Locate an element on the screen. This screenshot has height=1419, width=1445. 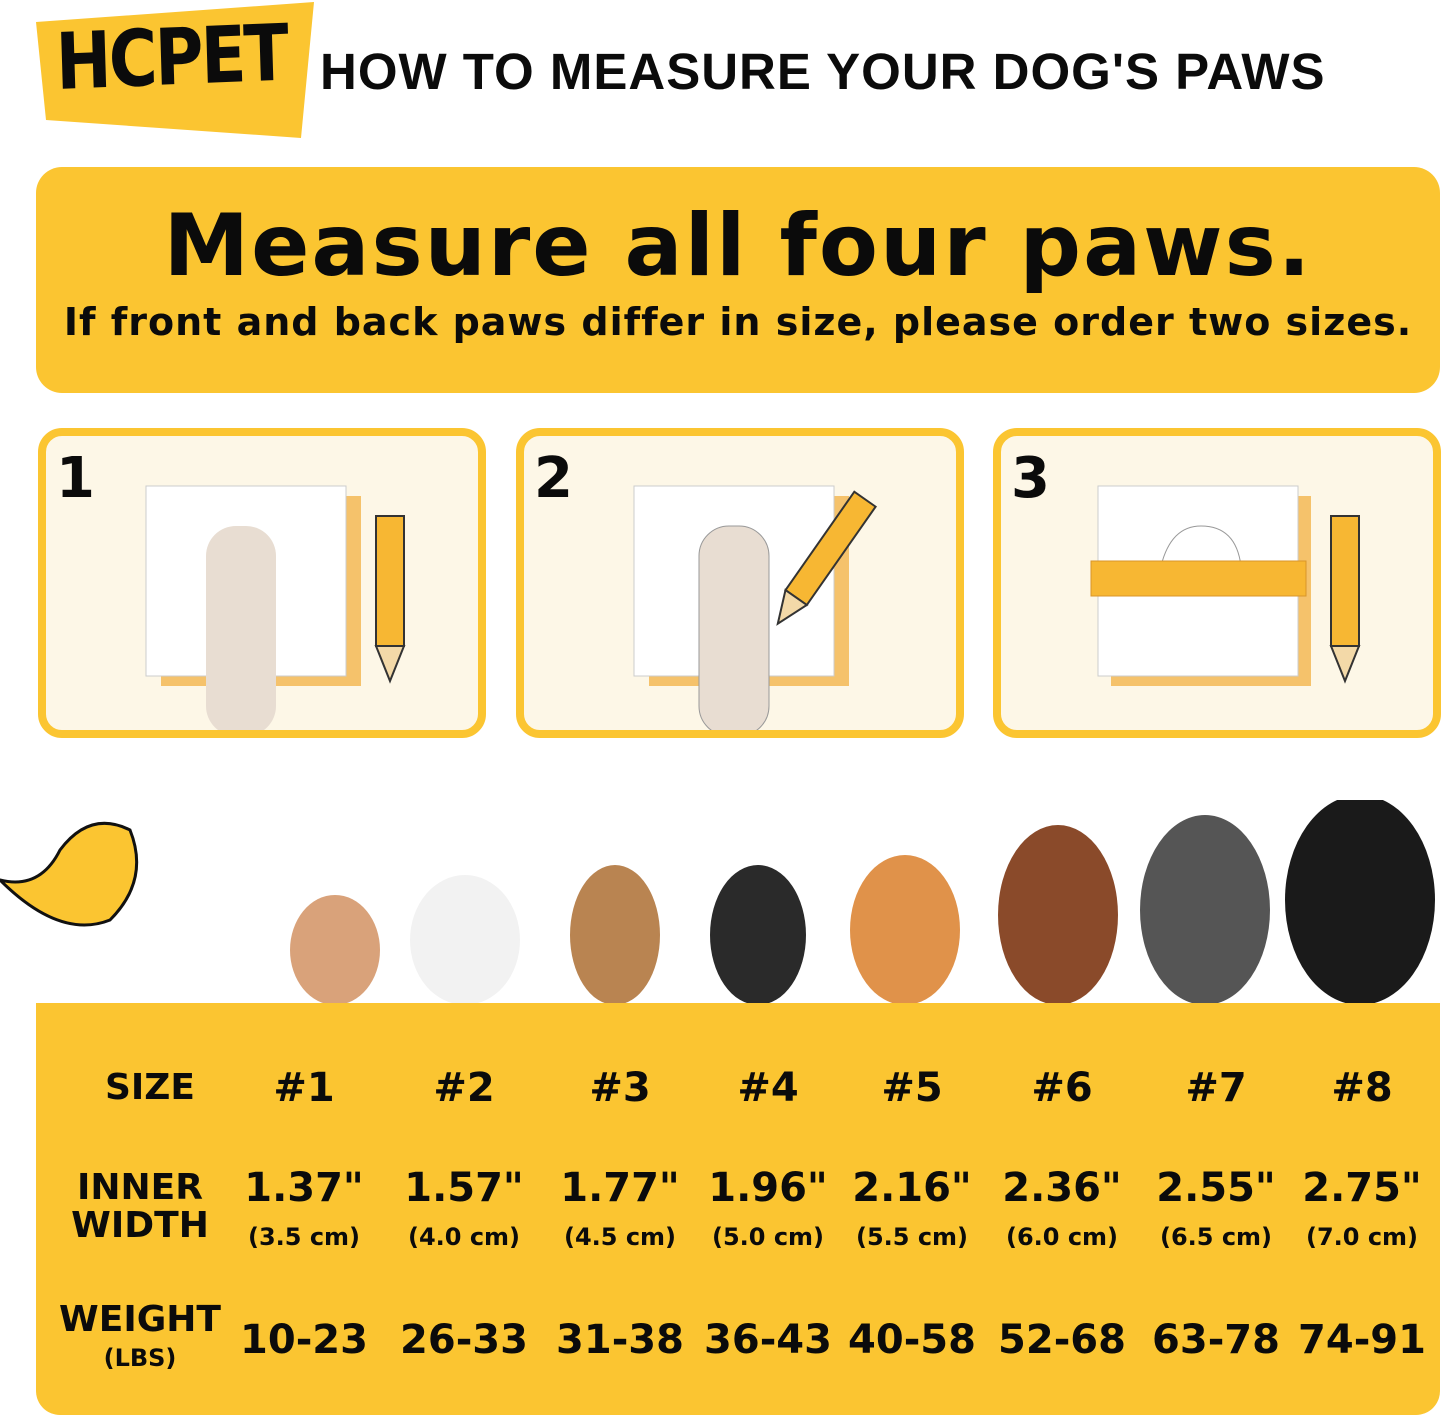
logo-background is located at coordinates (175, 70).